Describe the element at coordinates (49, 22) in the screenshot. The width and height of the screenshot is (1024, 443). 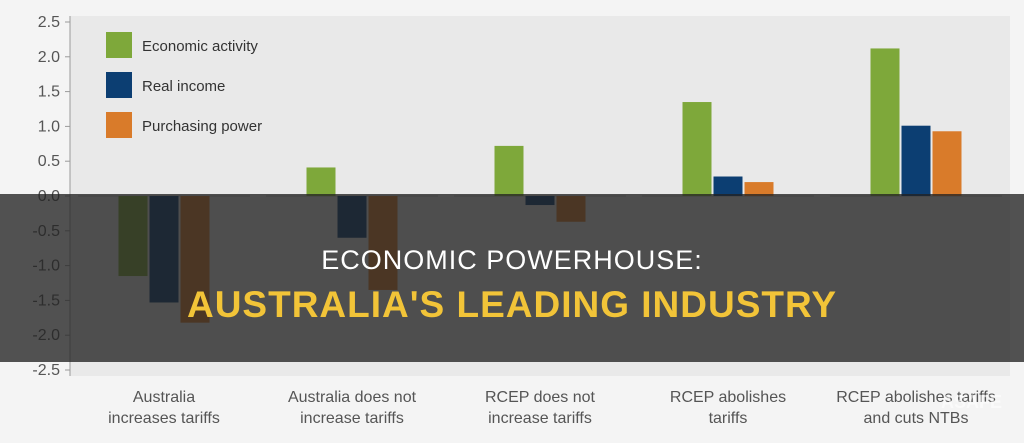
I see `y-tick-label: 2.5` at that location.